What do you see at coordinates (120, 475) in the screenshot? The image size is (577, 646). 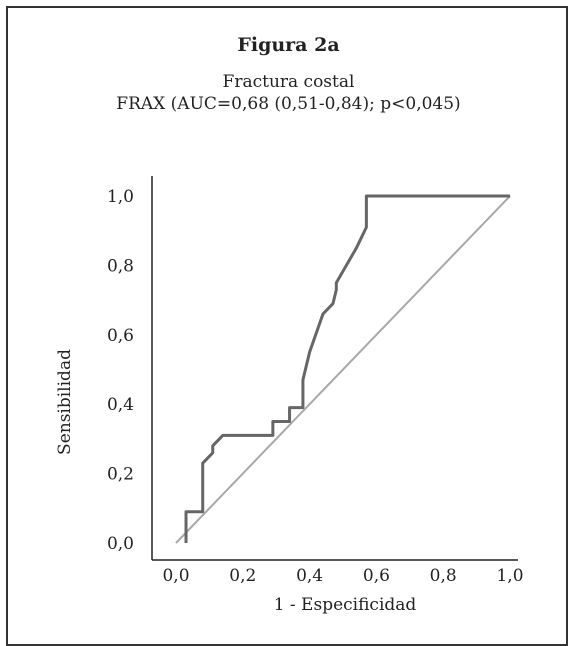 I see `y-tick-label: 0,2` at bounding box center [120, 475].